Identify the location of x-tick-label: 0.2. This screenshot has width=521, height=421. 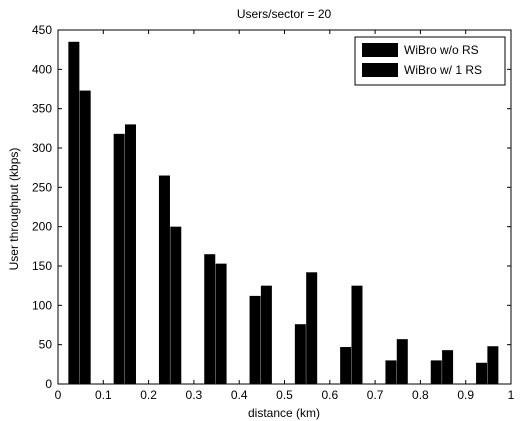
(148, 395).